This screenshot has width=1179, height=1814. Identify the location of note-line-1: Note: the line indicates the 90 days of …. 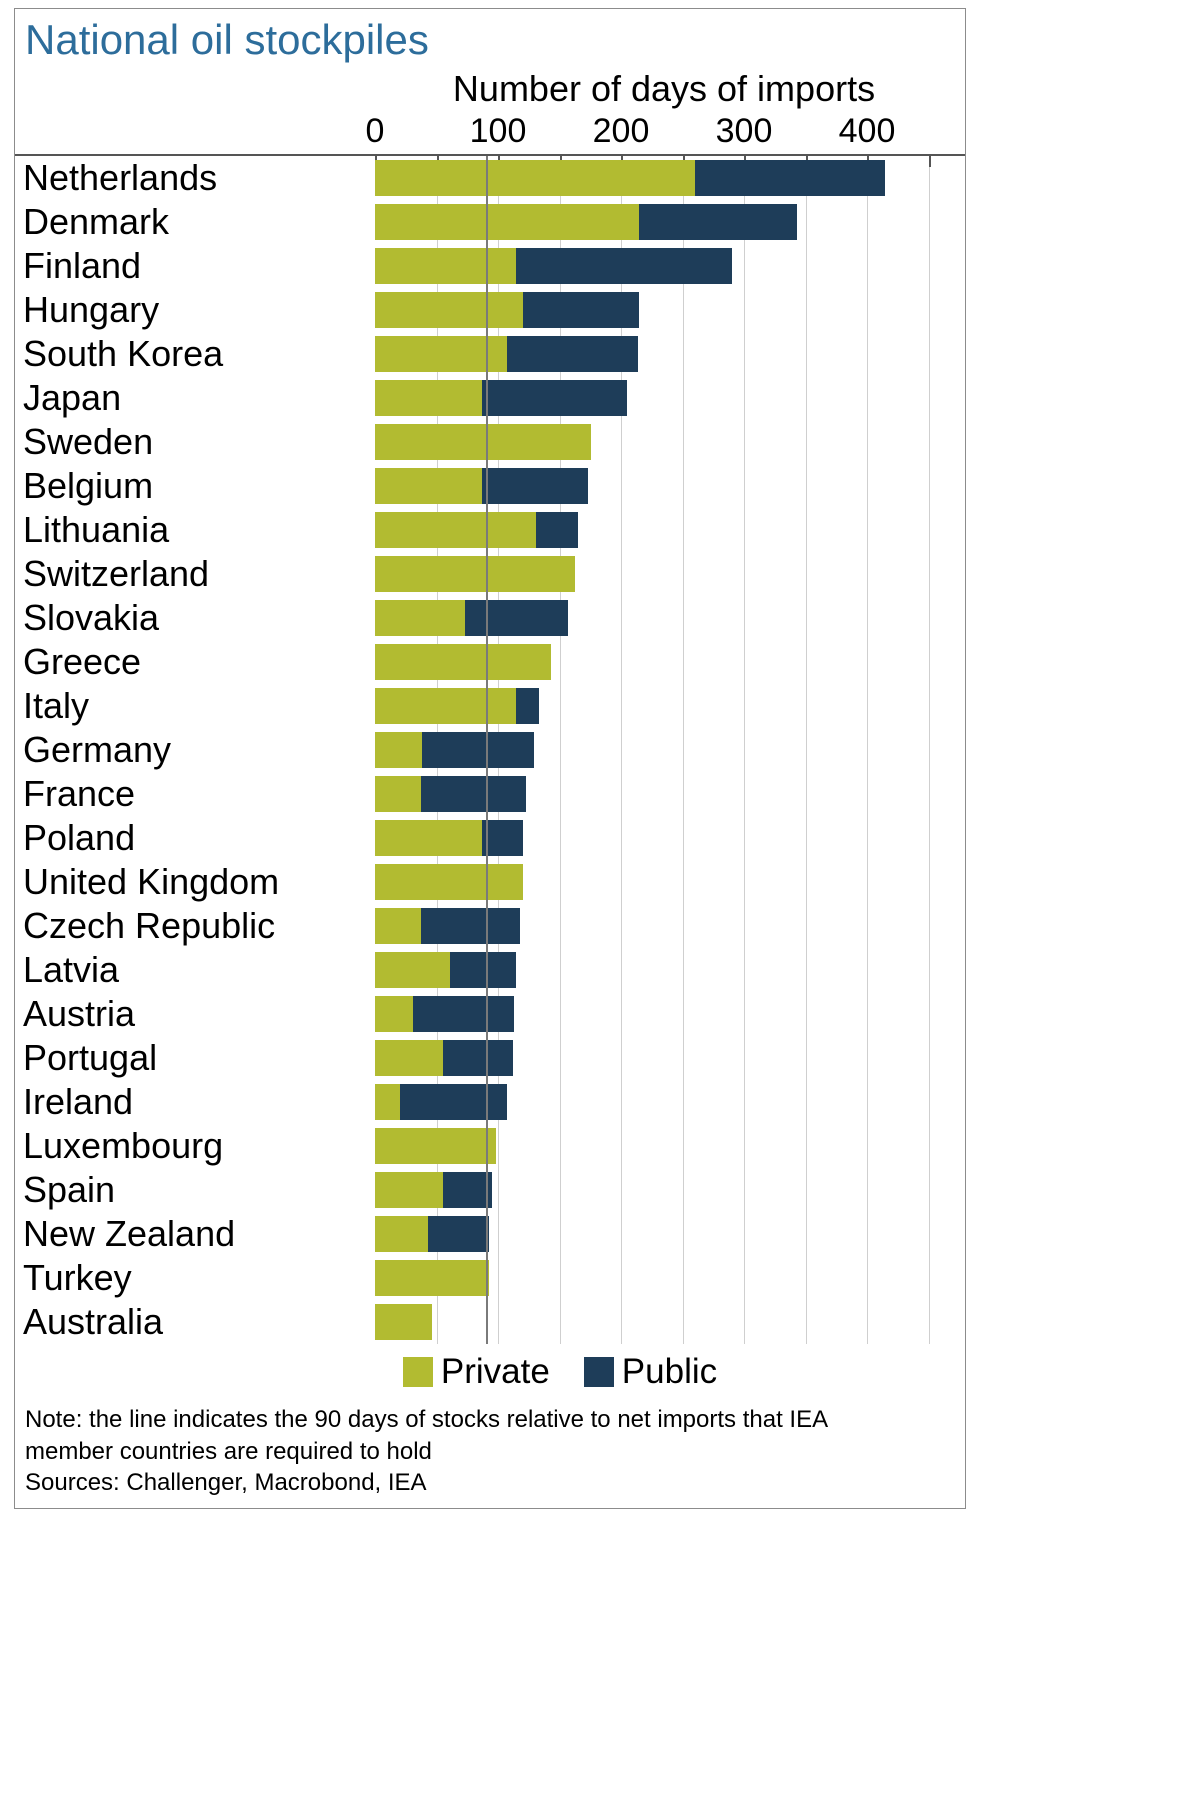
(427, 1420).